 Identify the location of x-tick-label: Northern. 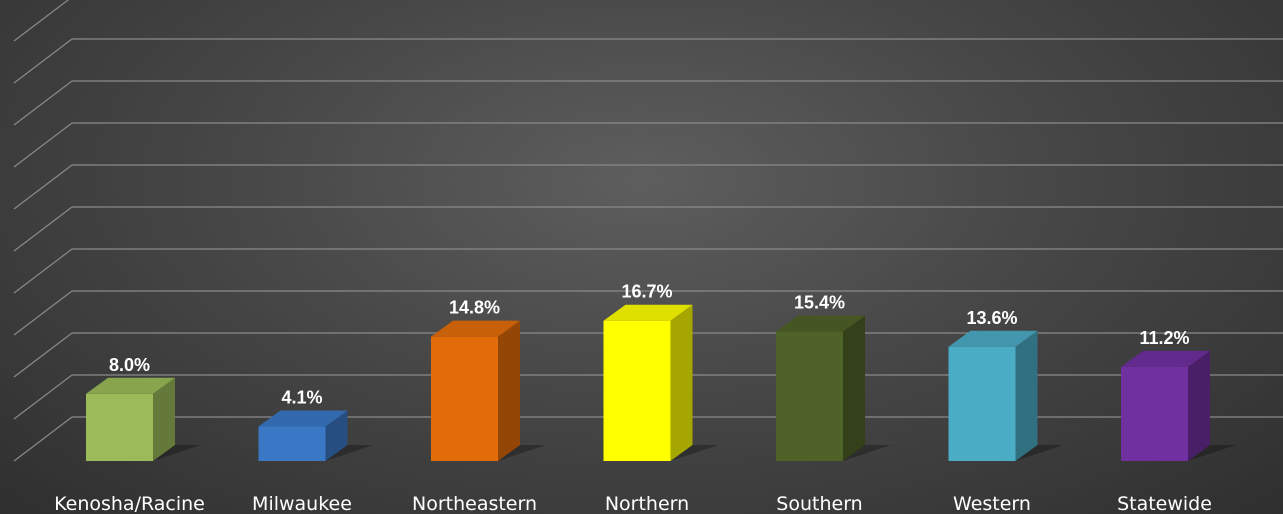
(647, 503).